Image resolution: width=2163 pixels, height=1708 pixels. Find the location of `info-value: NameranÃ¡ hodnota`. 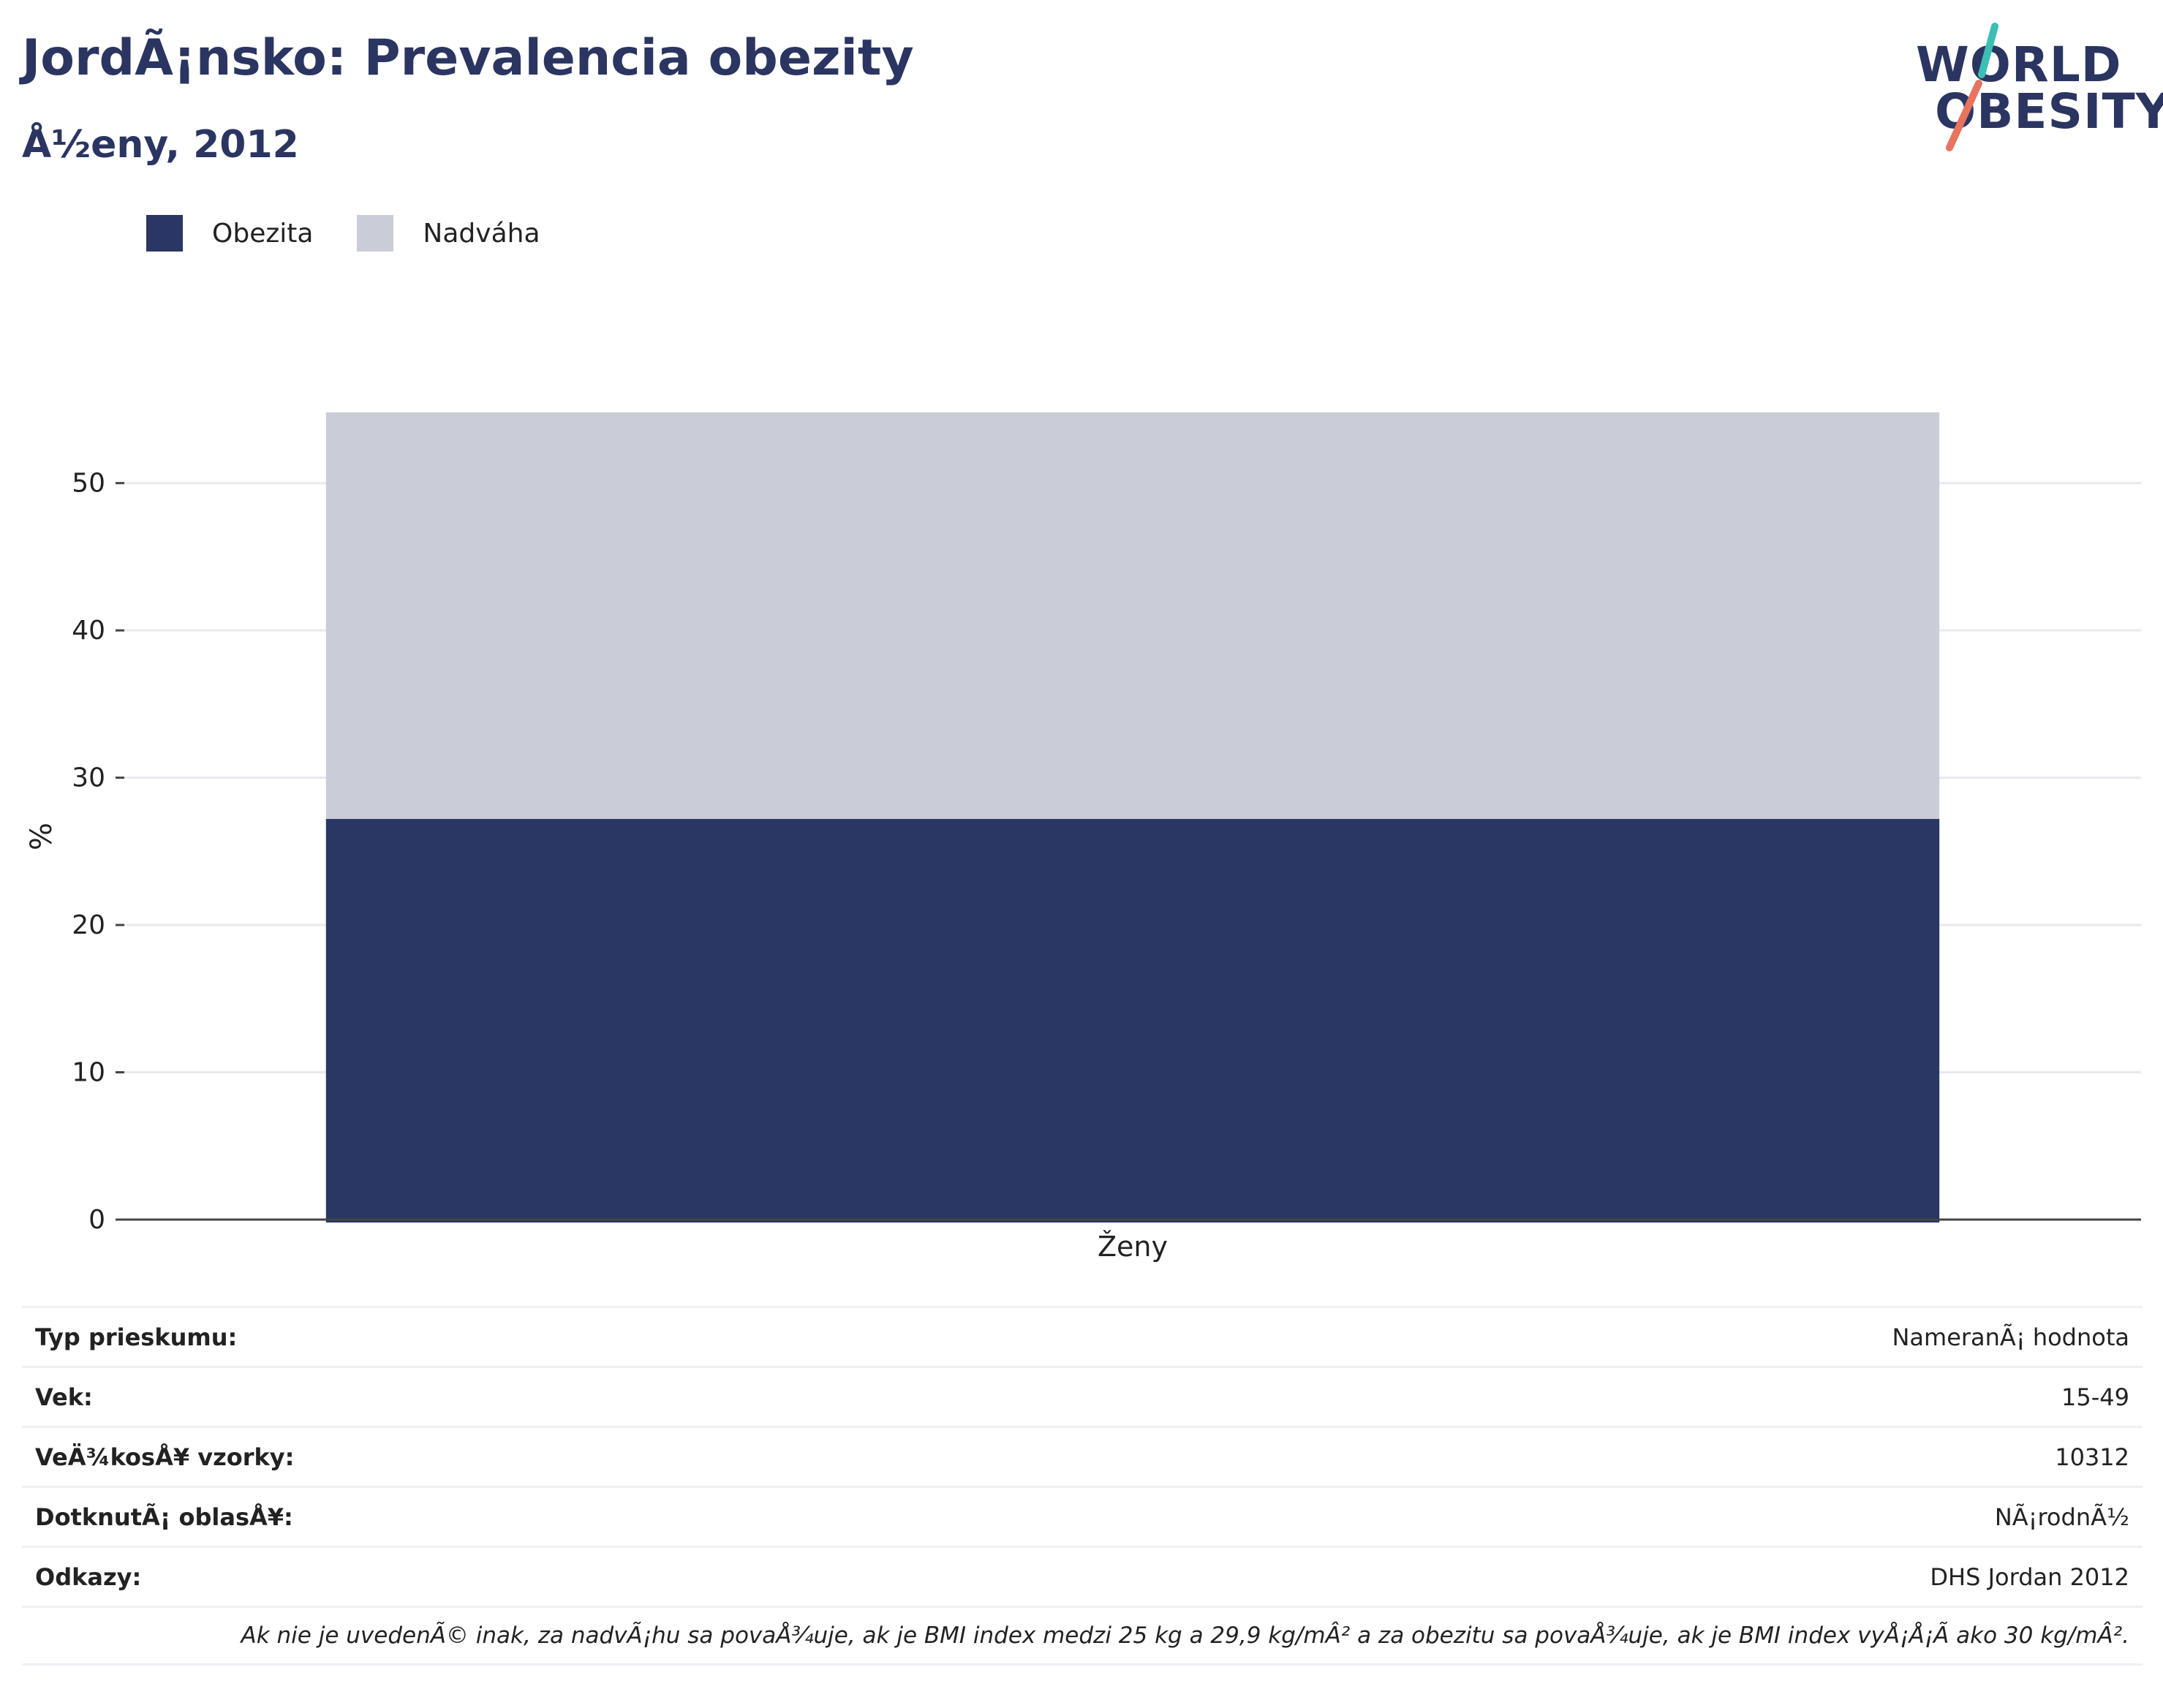

info-value: NameranÃ¡ hodnota is located at coordinates (2011, 1337).